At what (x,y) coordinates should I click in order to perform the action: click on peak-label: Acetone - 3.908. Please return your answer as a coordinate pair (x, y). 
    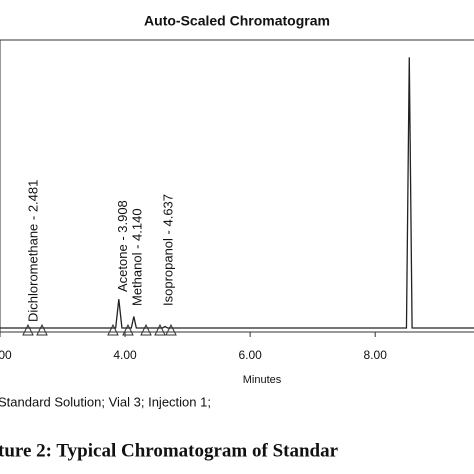
    Looking at the image, I should click on (122, 246).